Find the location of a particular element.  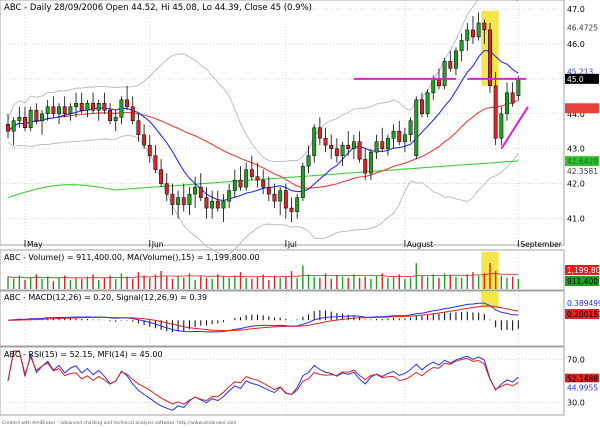

signal-line is located at coordinates (263, 318).